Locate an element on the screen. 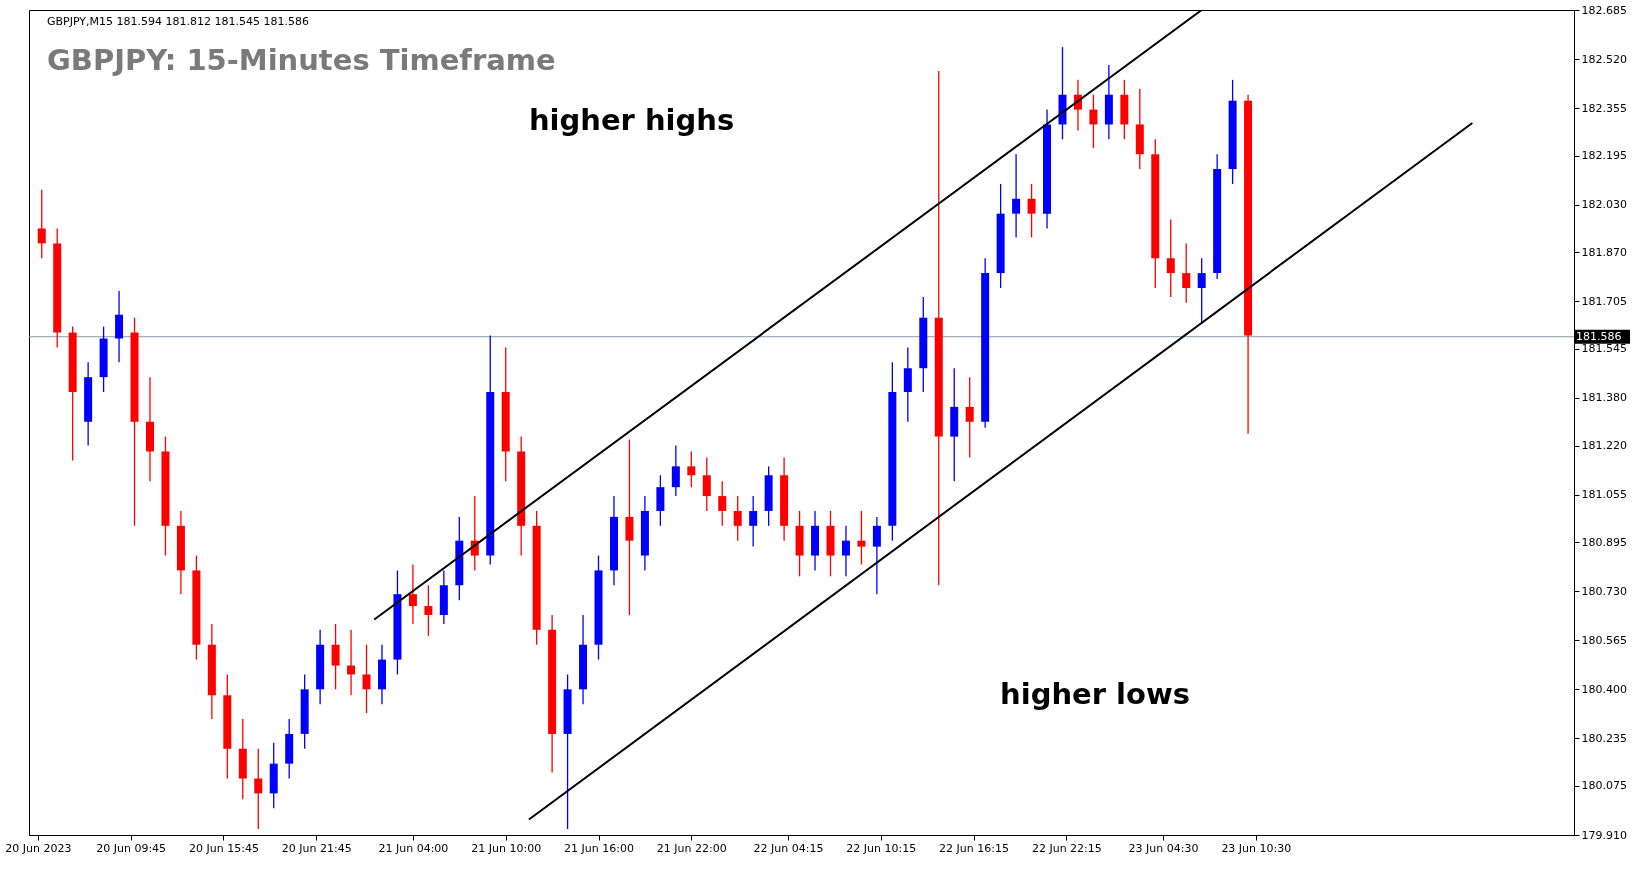 The width and height of the screenshot is (1649, 884). y-tick-label: 181.545 is located at coordinates (1604, 349).